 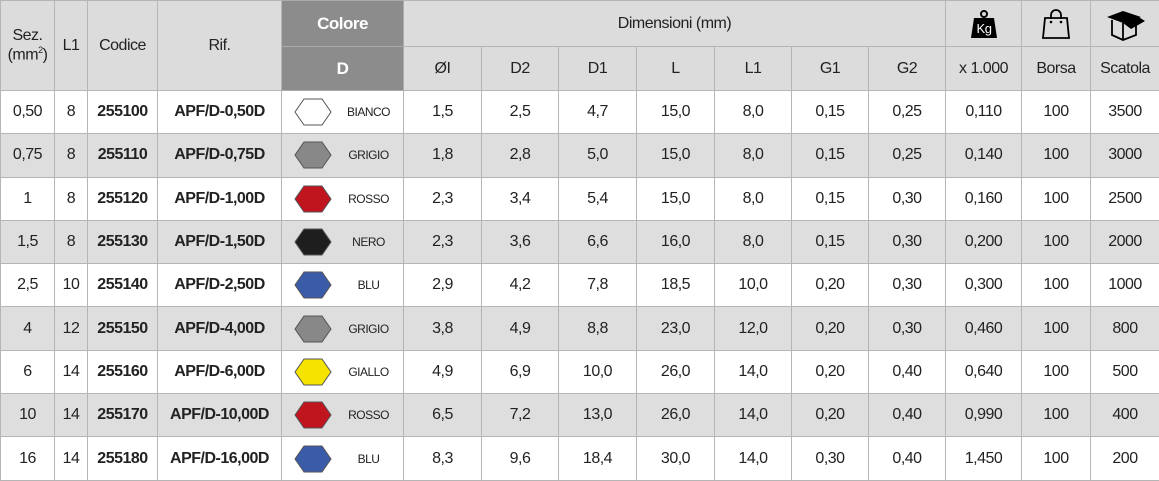 I want to click on cell-l1: 10, so click(x=71, y=285).